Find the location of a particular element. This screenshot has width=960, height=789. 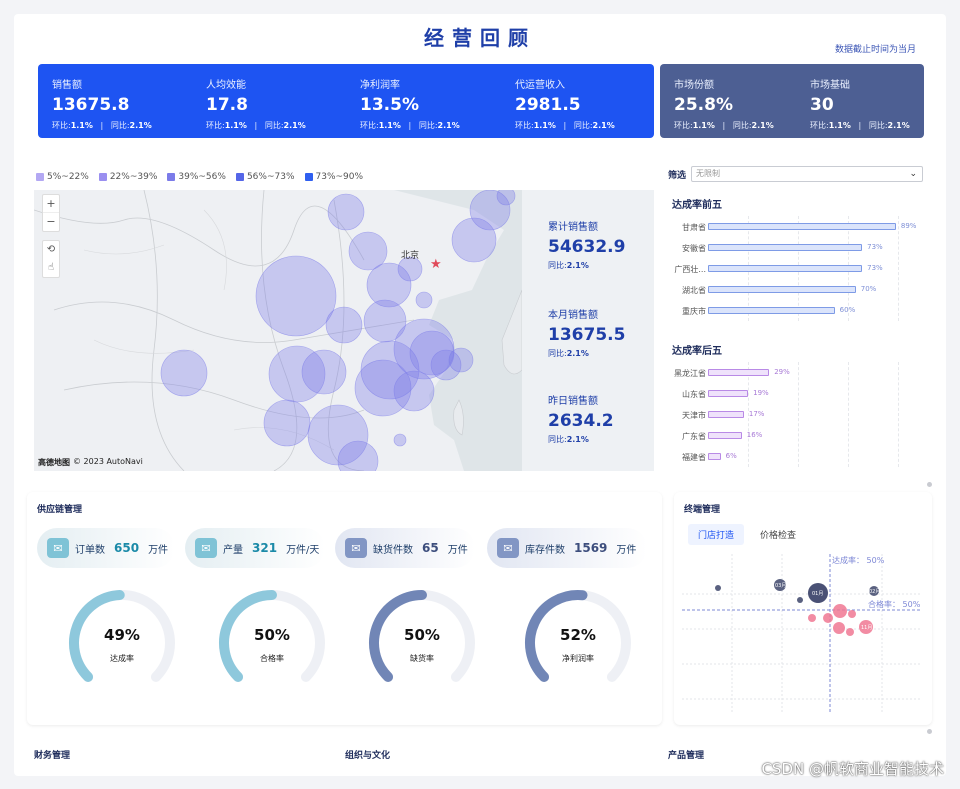

rank-top-chart: 甘肃省 89% 安徽省 73% 广西壮... 73% 湖北省 70% 重庆市 60% is located at coordinates (798, 268).